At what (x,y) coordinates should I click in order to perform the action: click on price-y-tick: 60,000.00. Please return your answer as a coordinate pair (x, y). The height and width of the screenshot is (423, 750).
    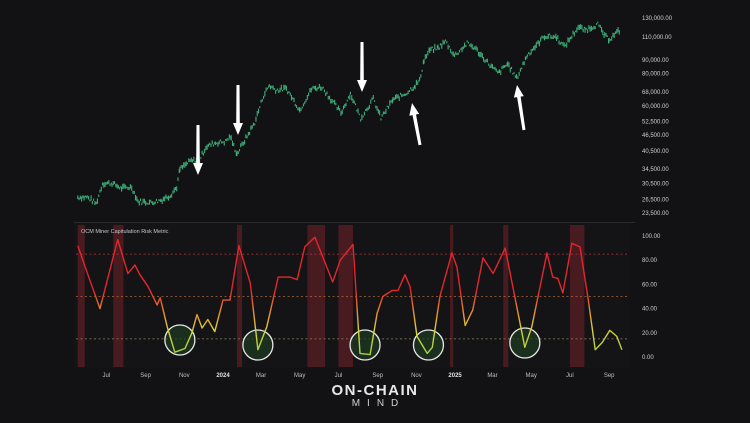
    Looking at the image, I should click on (655, 107).